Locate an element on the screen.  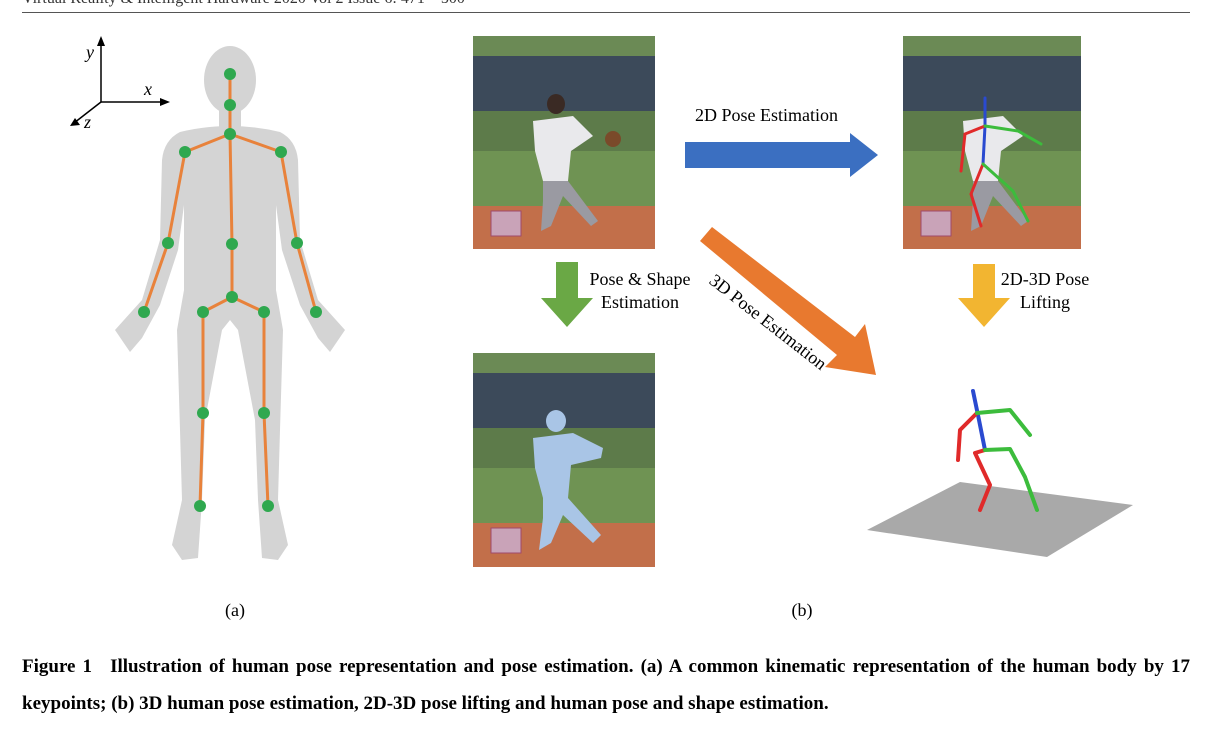
keypoints is located at coordinates (230, 290).